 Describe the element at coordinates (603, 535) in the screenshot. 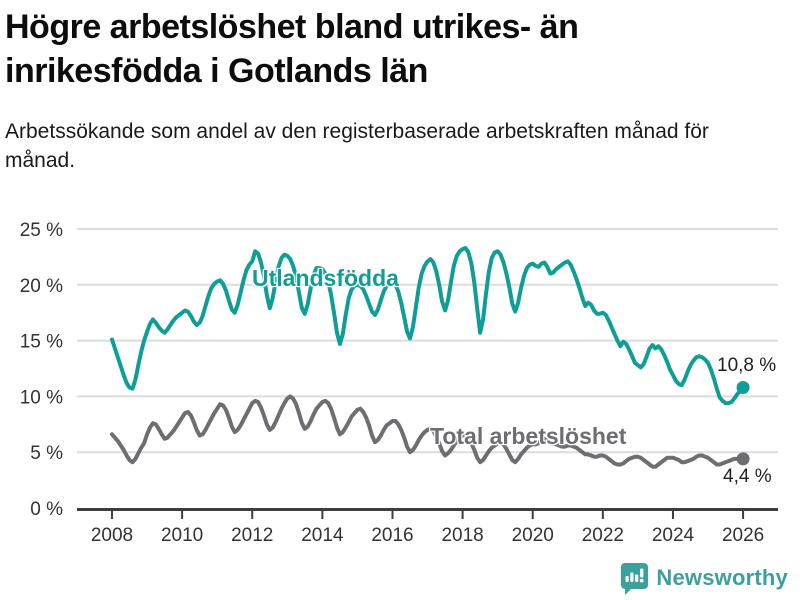

I see `x-tick-label: 2022` at that location.